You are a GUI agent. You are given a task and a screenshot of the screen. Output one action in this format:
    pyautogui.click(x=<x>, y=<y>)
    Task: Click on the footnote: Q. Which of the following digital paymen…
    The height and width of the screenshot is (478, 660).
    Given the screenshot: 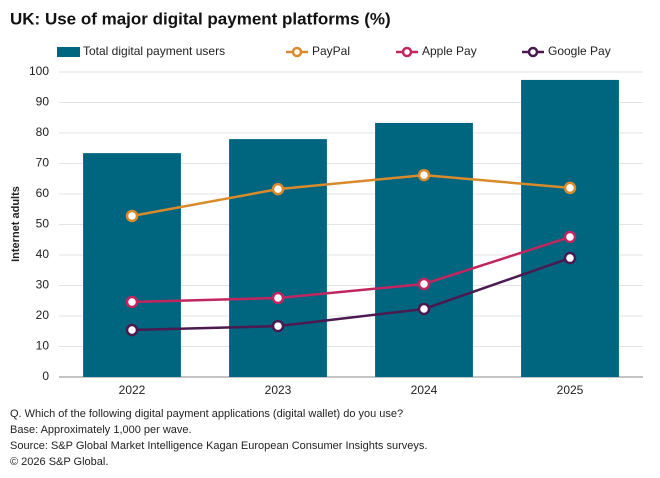 What is the action you would take?
    pyautogui.click(x=206, y=414)
    